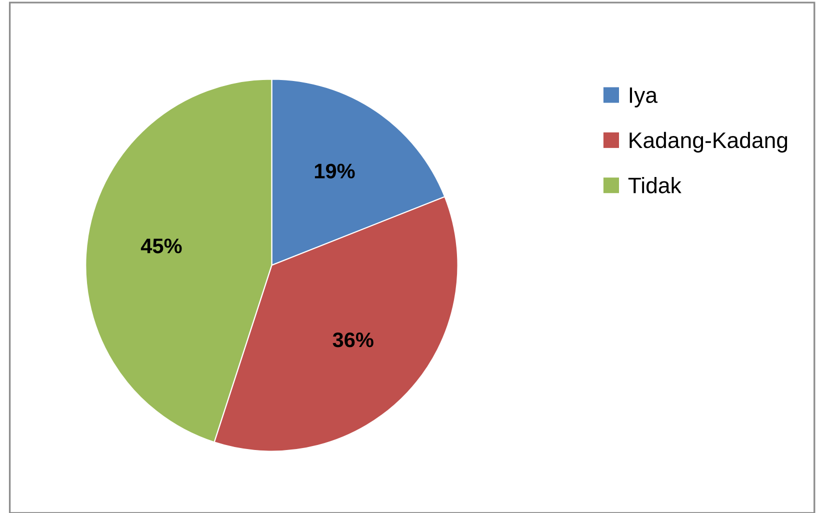 This screenshot has height=513, width=816. I want to click on data-label: 19%, so click(334, 171).